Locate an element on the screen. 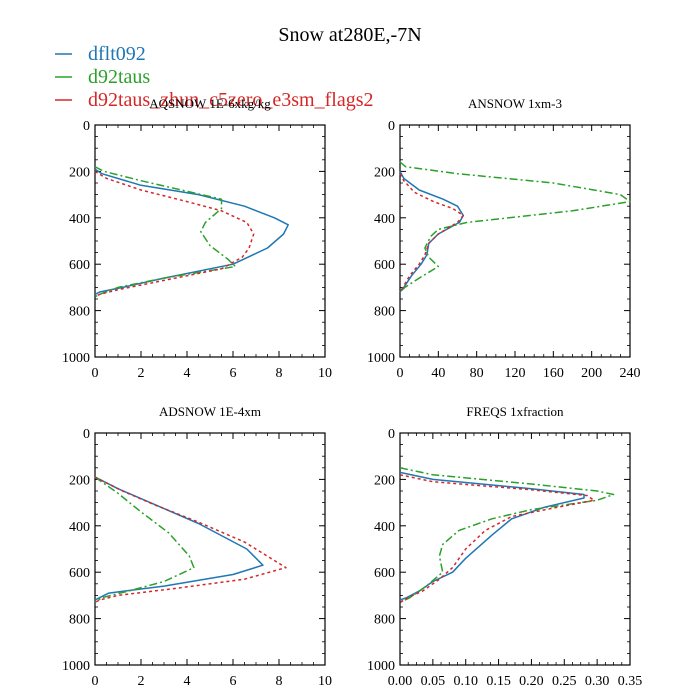 The image size is (700, 700). x-tick-label: 160 is located at coordinates (553, 373).